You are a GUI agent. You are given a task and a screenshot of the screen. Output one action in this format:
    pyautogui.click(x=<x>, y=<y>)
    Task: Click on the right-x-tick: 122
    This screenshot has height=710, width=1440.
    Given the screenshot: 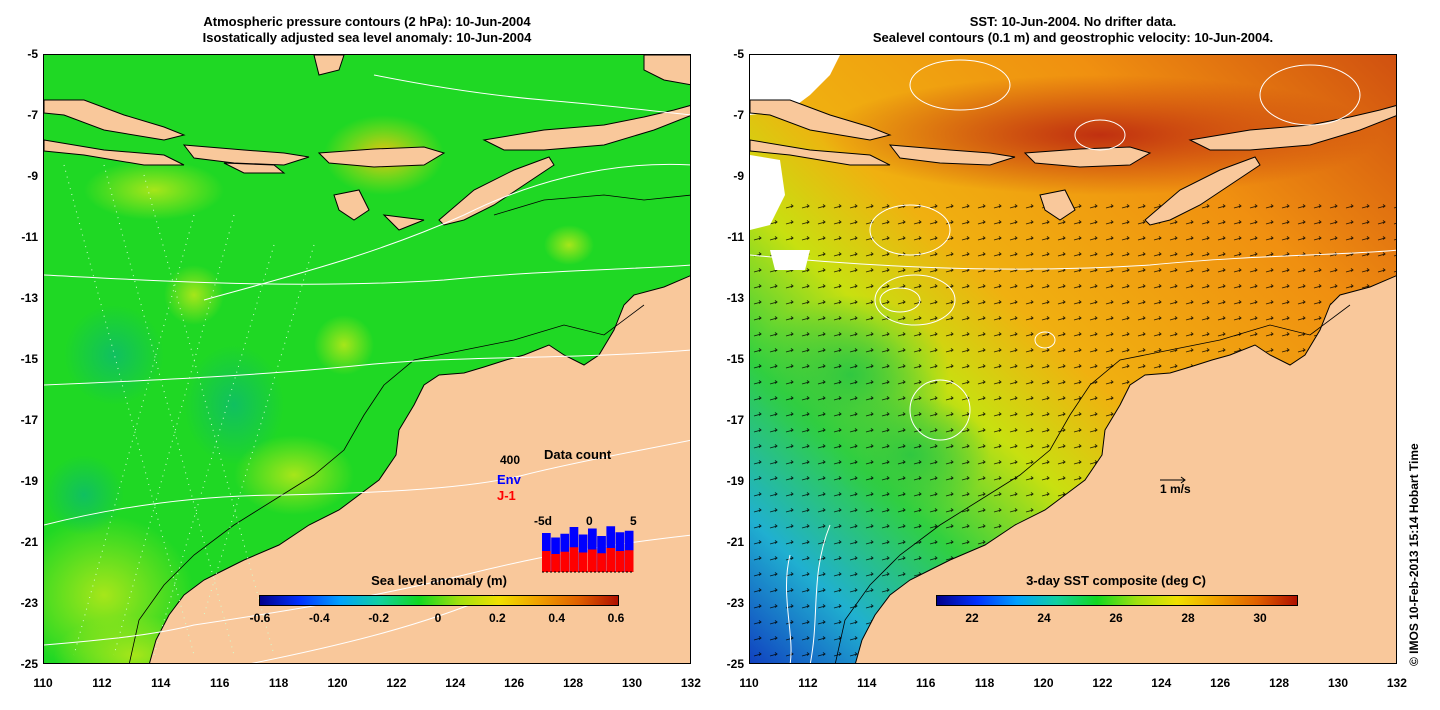 What is the action you would take?
    pyautogui.click(x=1102, y=683)
    